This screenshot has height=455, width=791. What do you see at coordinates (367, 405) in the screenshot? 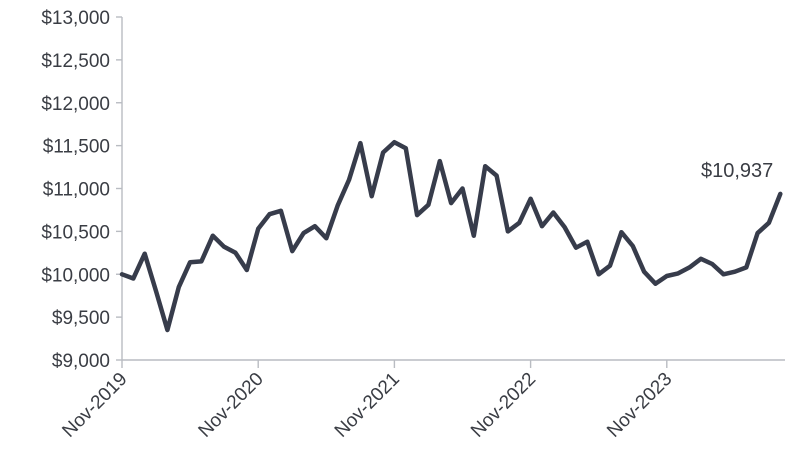
I see `x-tick-label: Nov-2021` at bounding box center [367, 405].